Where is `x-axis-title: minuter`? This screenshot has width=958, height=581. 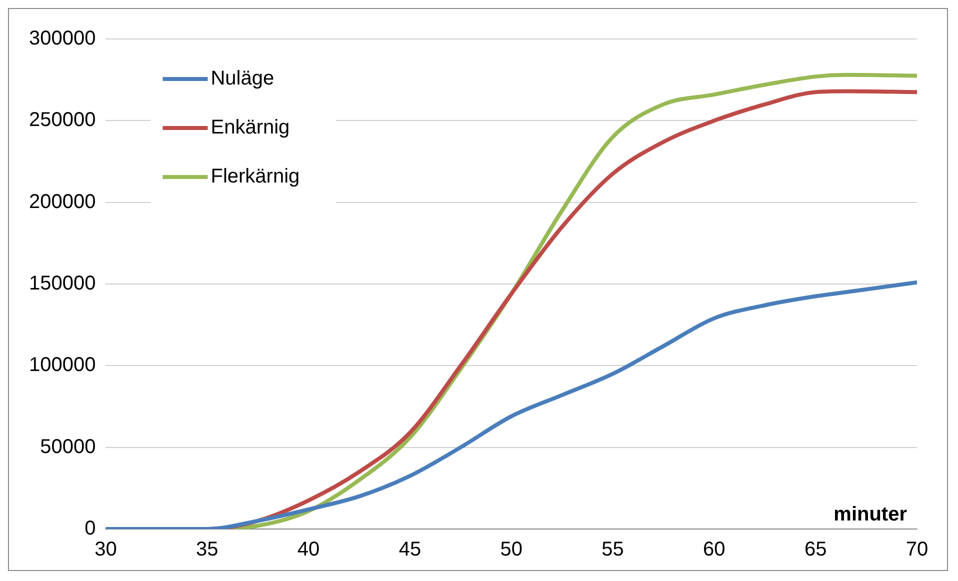 x-axis-title: minuter is located at coordinates (871, 515).